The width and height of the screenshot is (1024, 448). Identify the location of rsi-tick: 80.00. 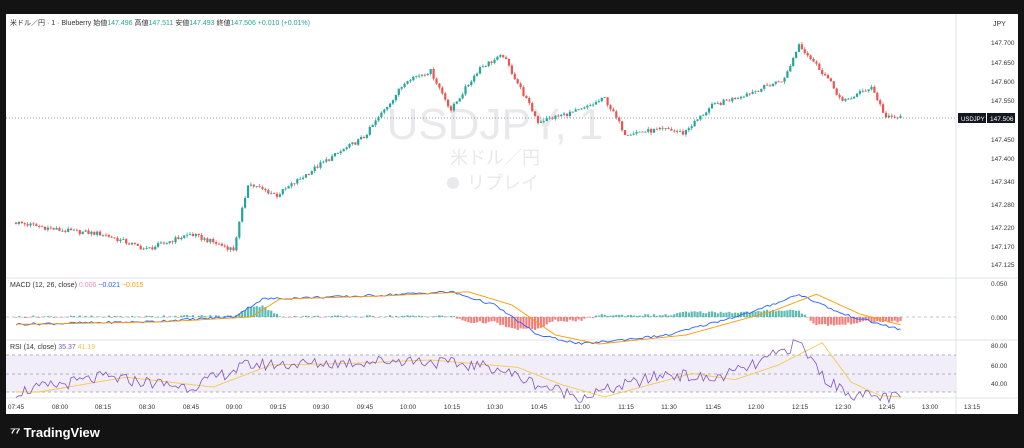
(999, 346).